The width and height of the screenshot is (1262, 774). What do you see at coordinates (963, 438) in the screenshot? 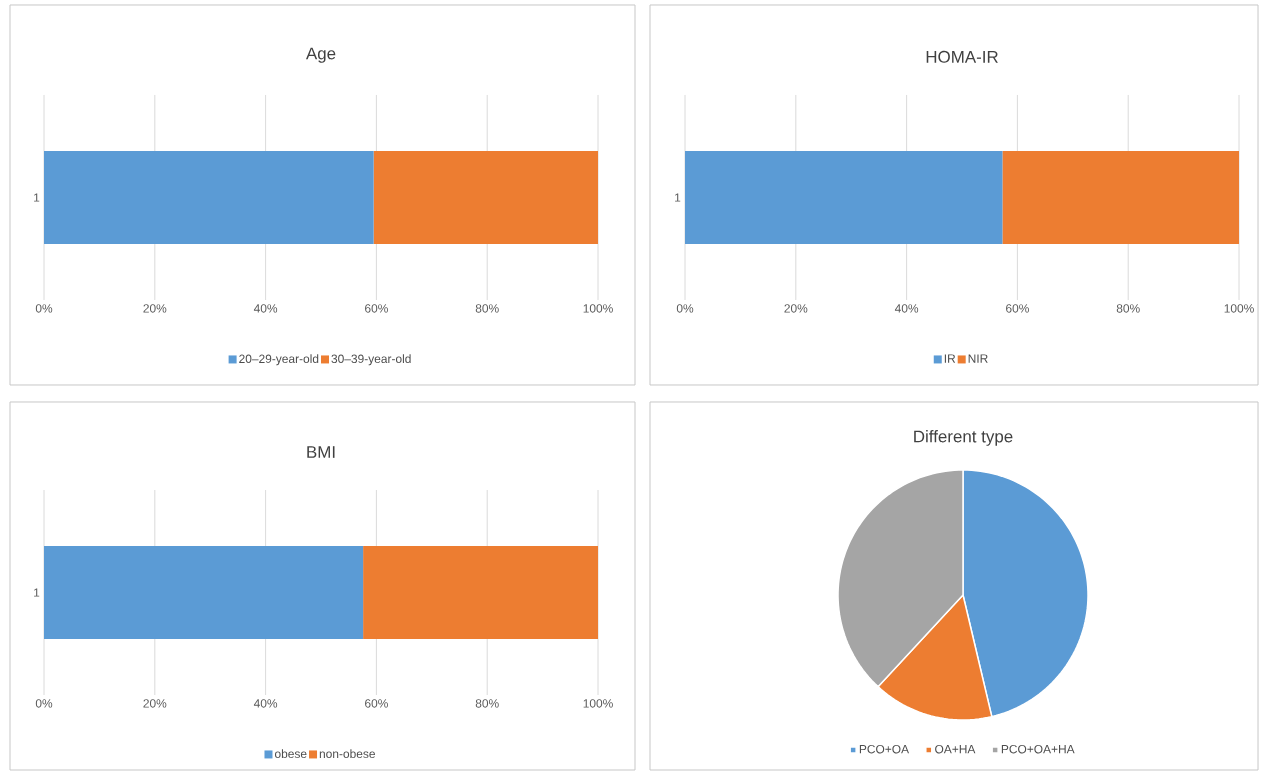
I see `chart-title: Different type` at bounding box center [963, 438].